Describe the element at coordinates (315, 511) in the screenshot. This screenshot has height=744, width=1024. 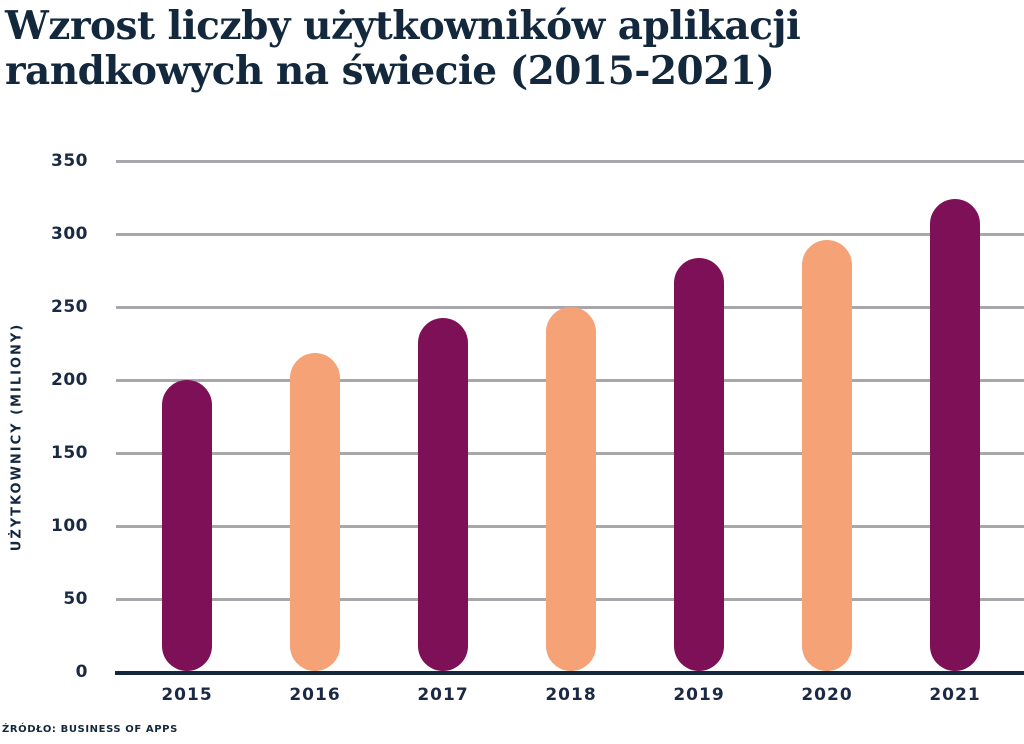
I see `bar-2016` at that location.